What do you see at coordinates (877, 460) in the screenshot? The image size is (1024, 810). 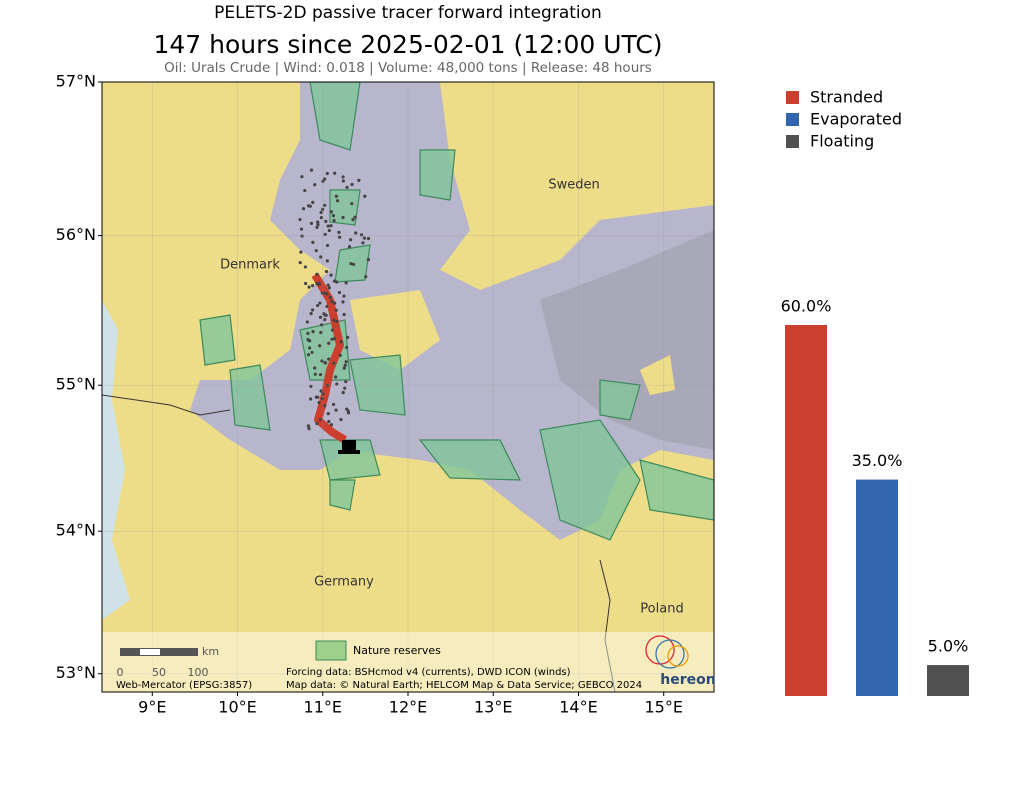 I see `bar-value-label: 35.0%` at bounding box center [877, 460].